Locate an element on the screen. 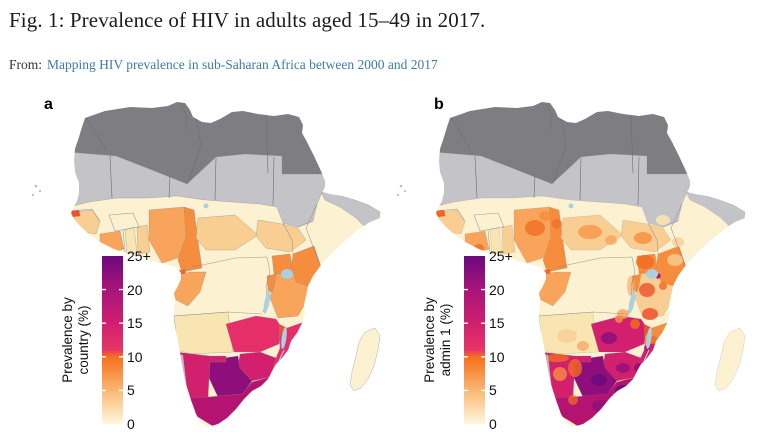 The image size is (768, 432). legend-ticks-b: 25+ 20 15 10 5 0 is located at coordinates (501, 340).